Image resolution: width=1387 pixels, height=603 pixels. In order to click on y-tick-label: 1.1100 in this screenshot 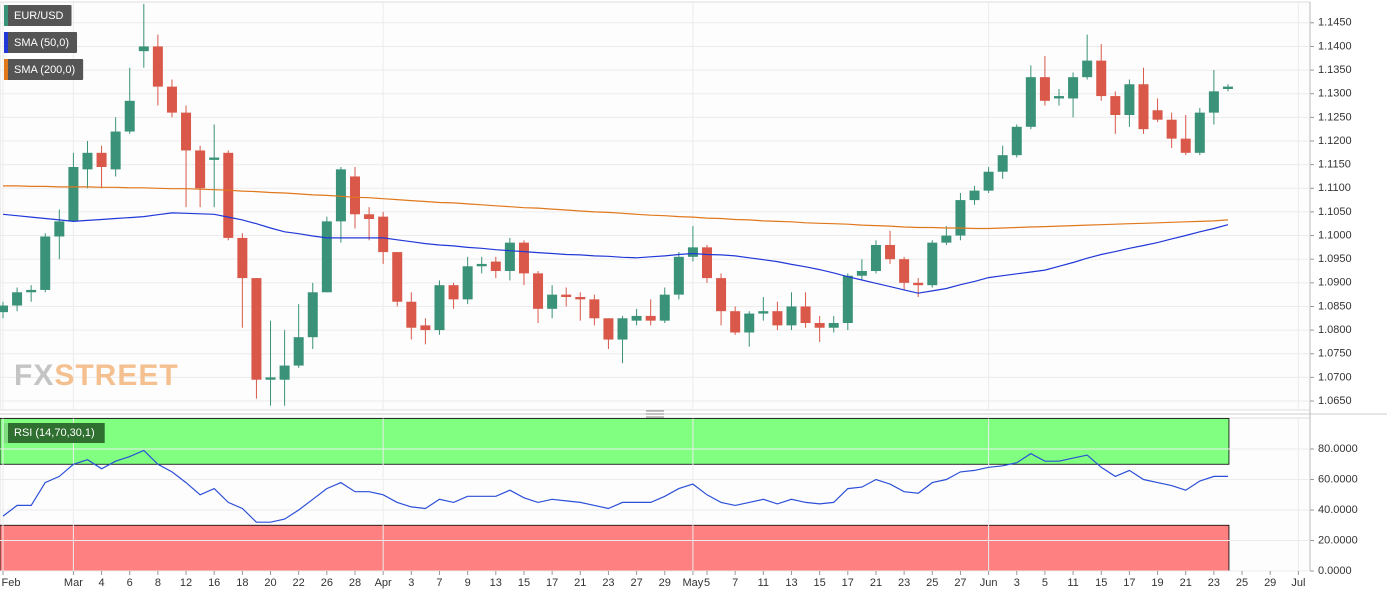, I will do `click(1334, 188)`.